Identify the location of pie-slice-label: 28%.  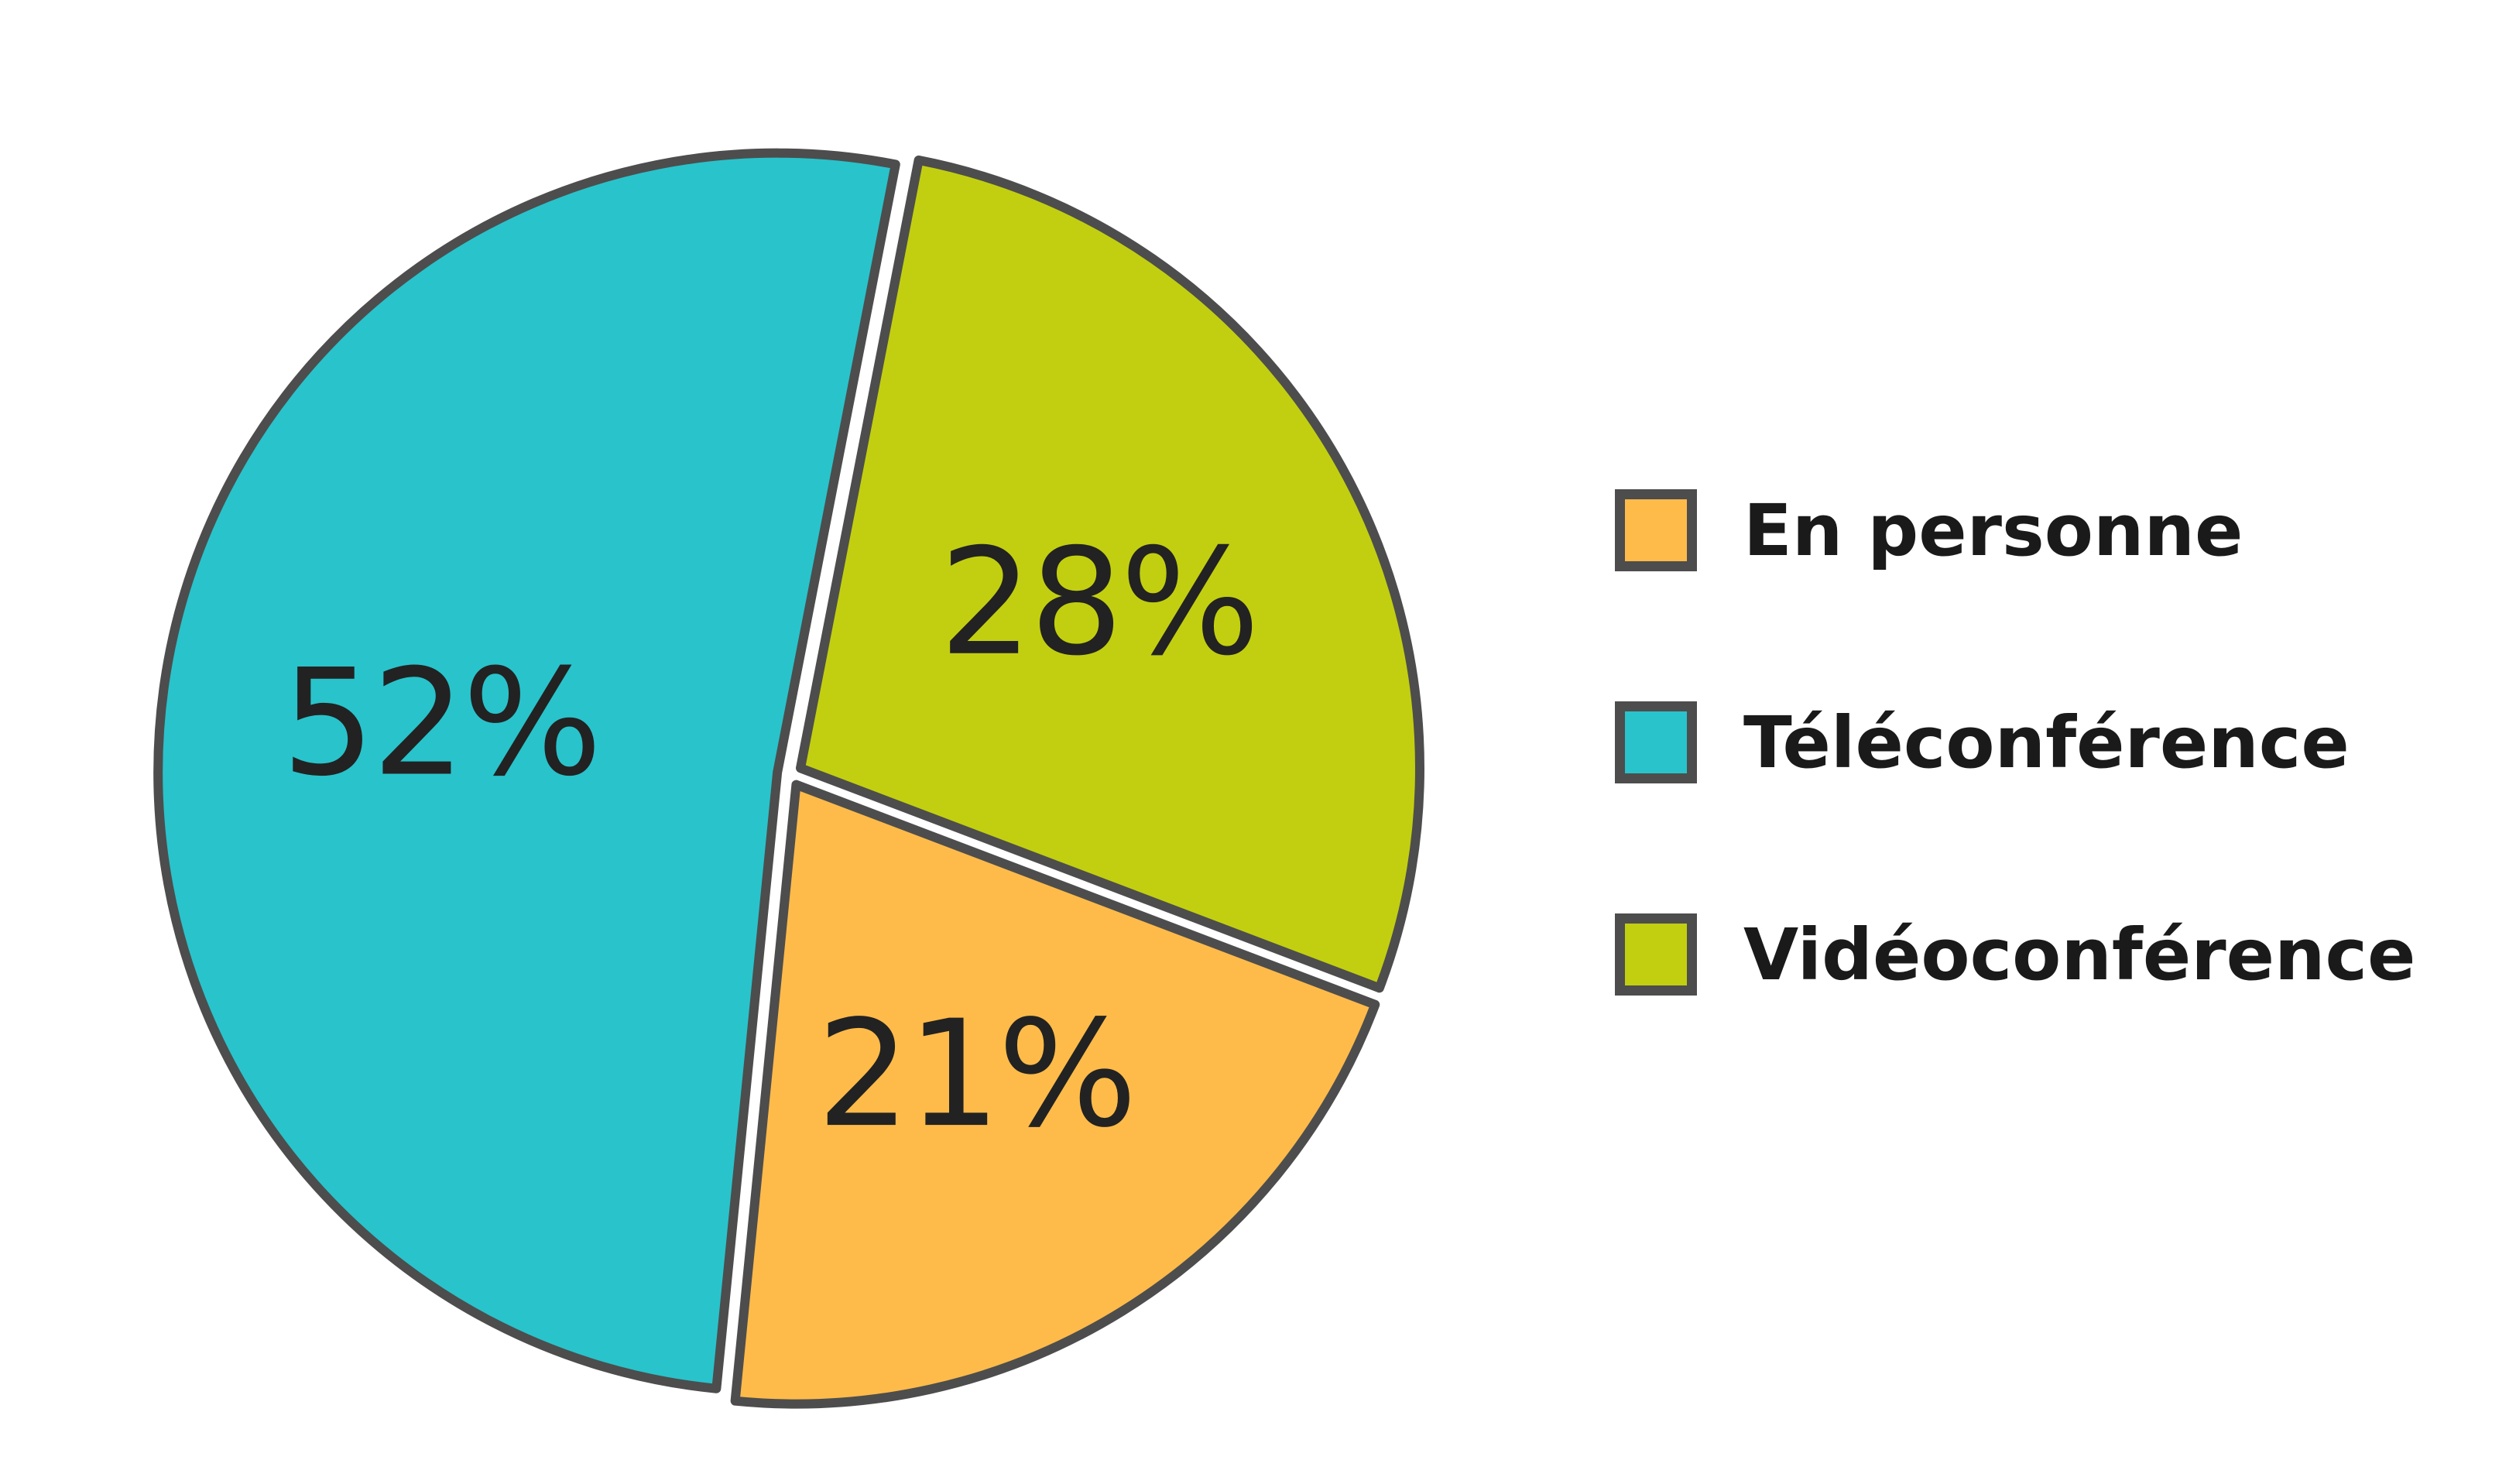
(1097, 602).